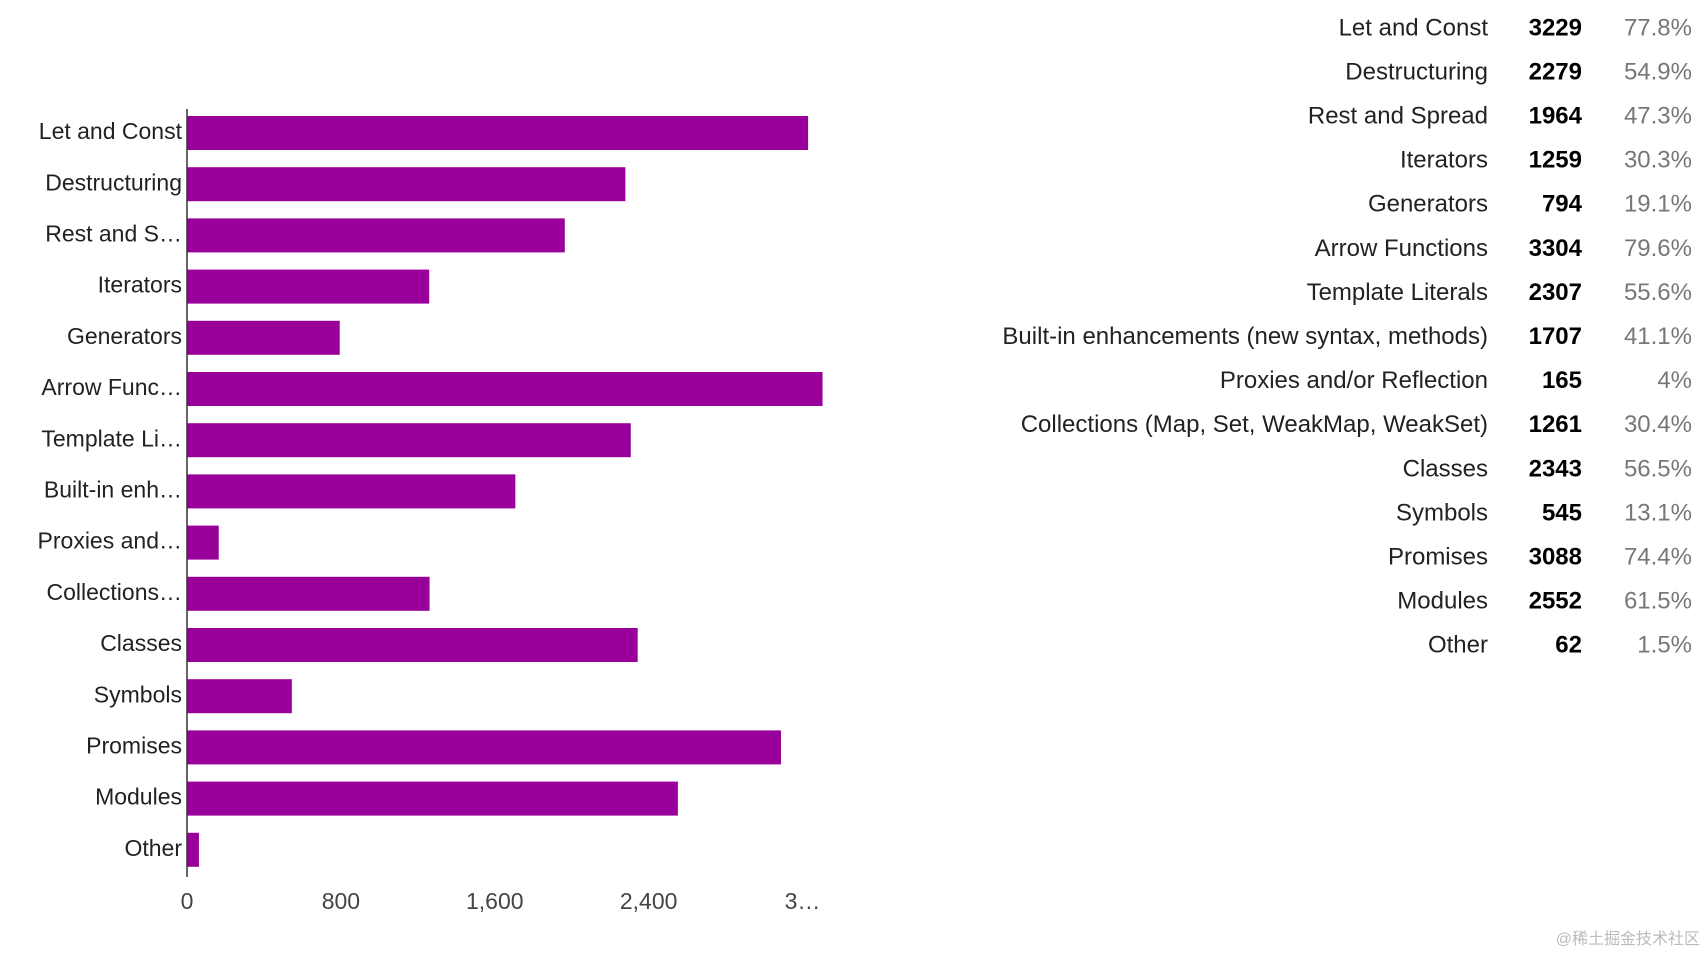  What do you see at coordinates (1397, 292) in the screenshot?
I see `table-name: Template Literals` at bounding box center [1397, 292].